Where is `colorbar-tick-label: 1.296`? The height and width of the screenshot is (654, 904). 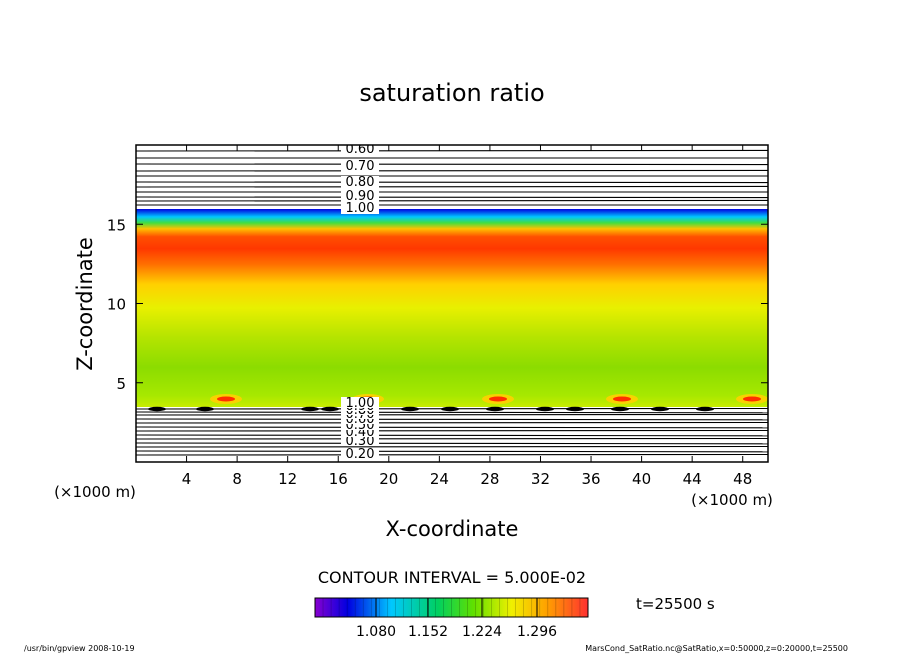
colorbar-tick-label: 1.296 is located at coordinates (537, 632).